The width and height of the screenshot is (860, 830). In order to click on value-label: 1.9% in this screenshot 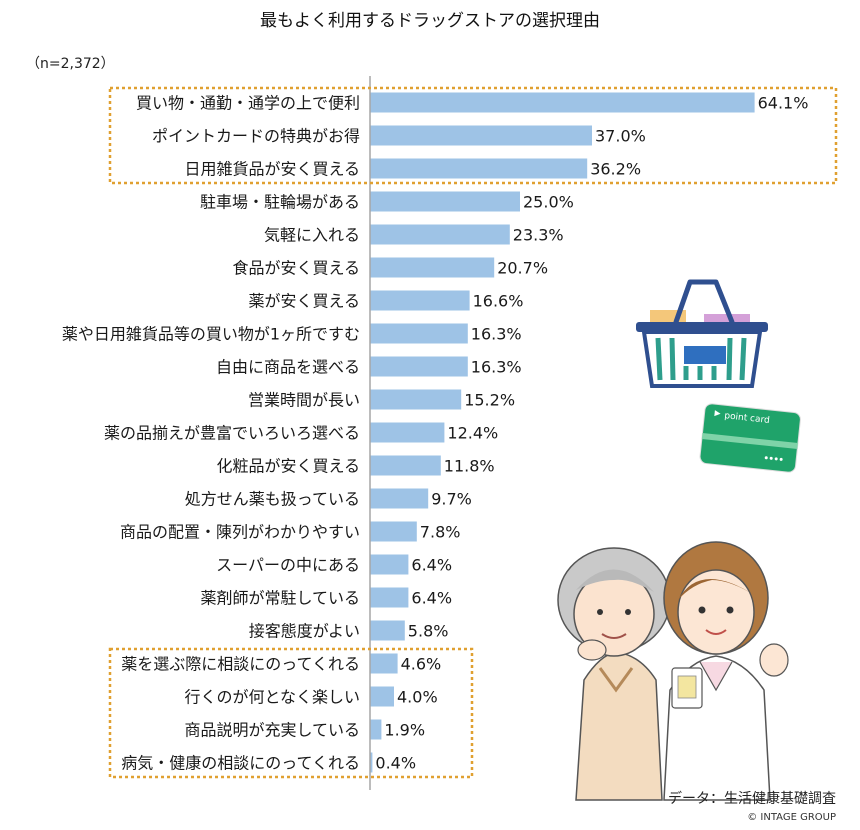, I will do `click(404, 730)`.